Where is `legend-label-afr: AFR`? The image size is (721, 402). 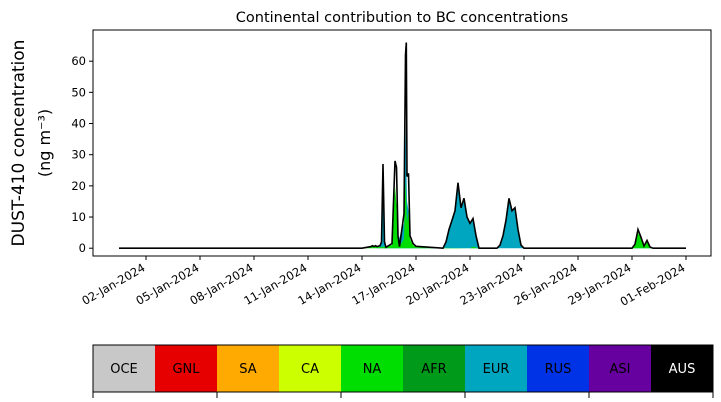 legend-label-afr: AFR is located at coordinates (433, 369).